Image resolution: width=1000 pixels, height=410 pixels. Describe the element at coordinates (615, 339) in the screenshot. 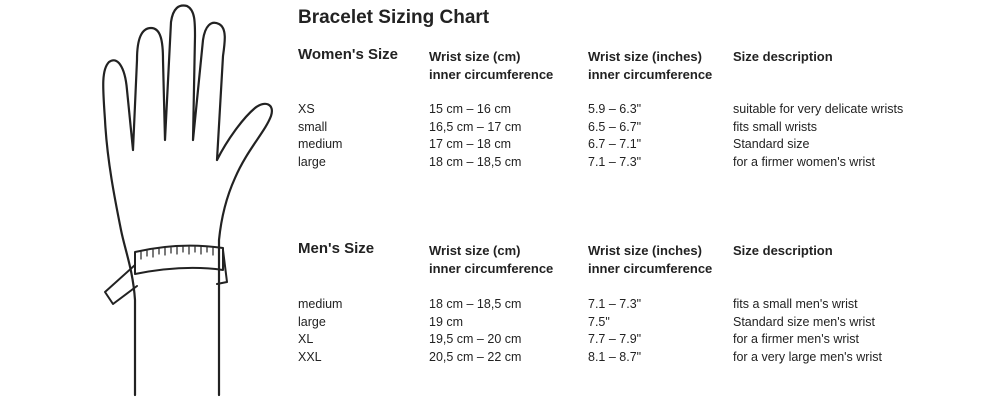

I see `row-wrist-inches: 7.7 – 7.9"` at that location.